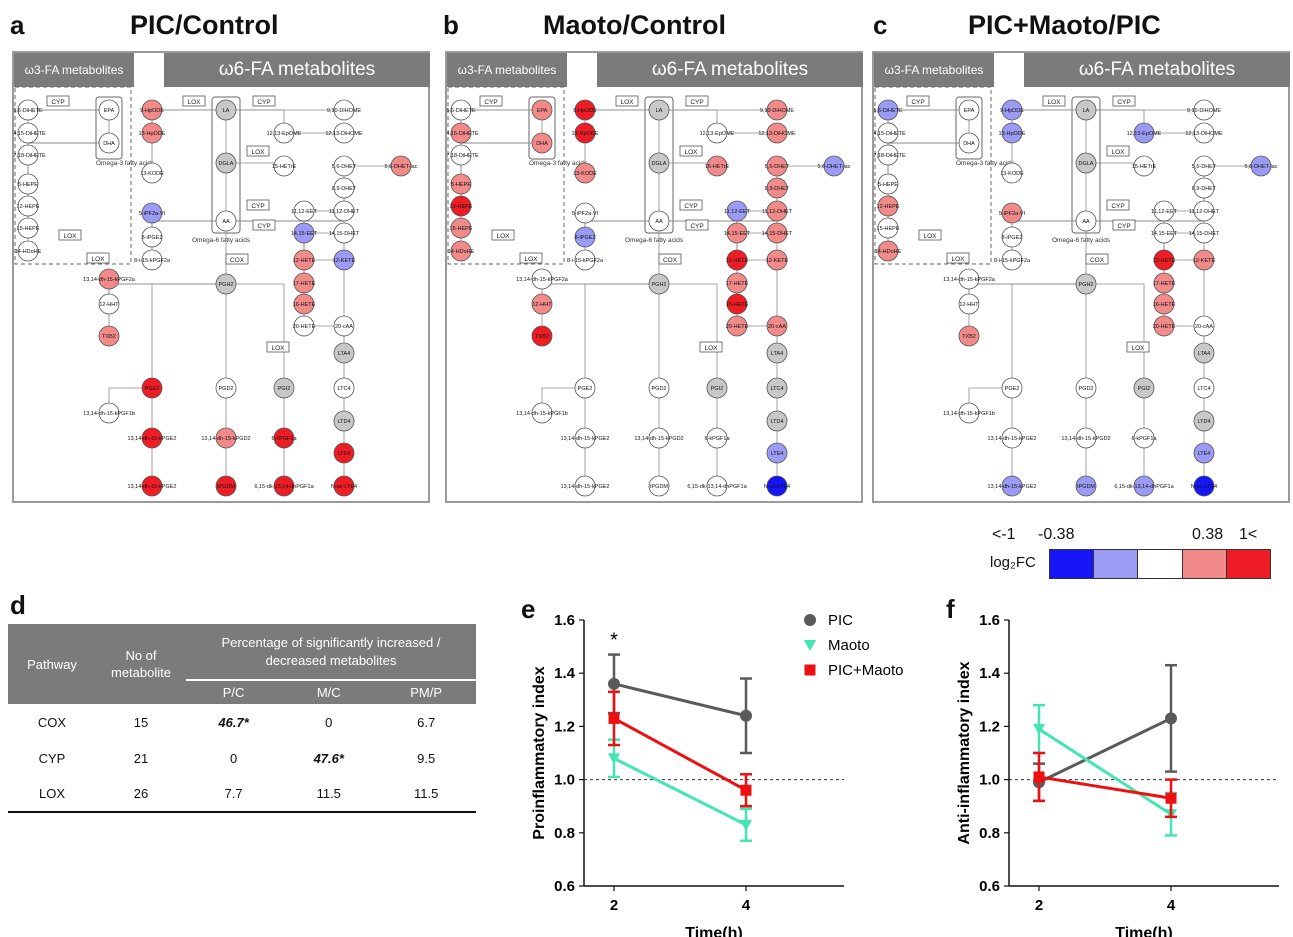  Describe the element at coordinates (989, 780) in the screenshot. I see `y-tick-label: 1.0` at that location.